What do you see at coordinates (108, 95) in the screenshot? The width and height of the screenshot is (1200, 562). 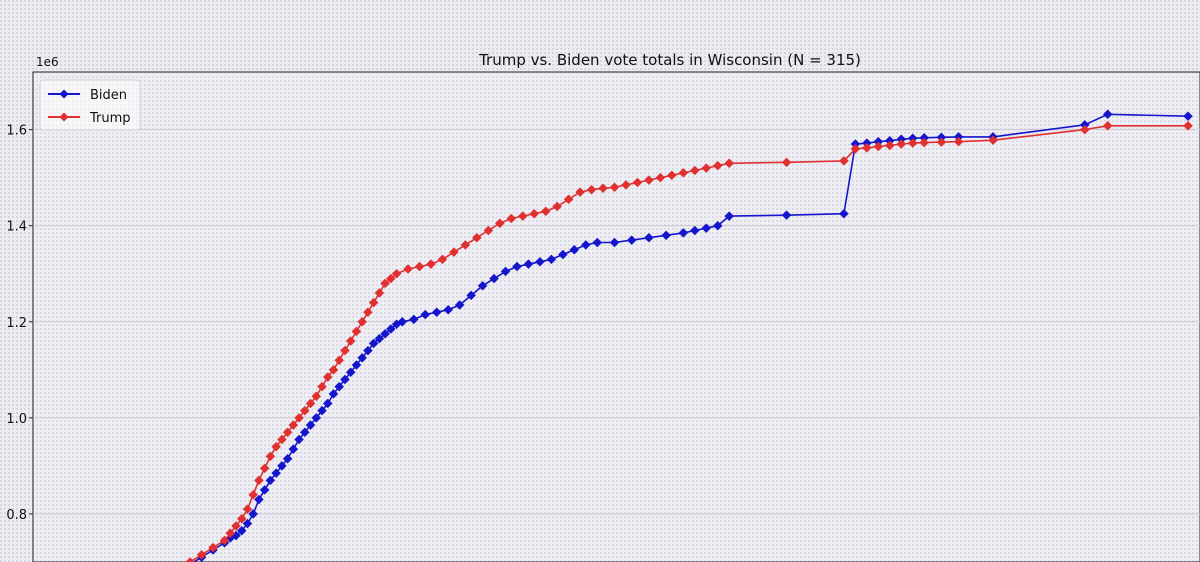 I see `legend-label: Biden` at bounding box center [108, 95].